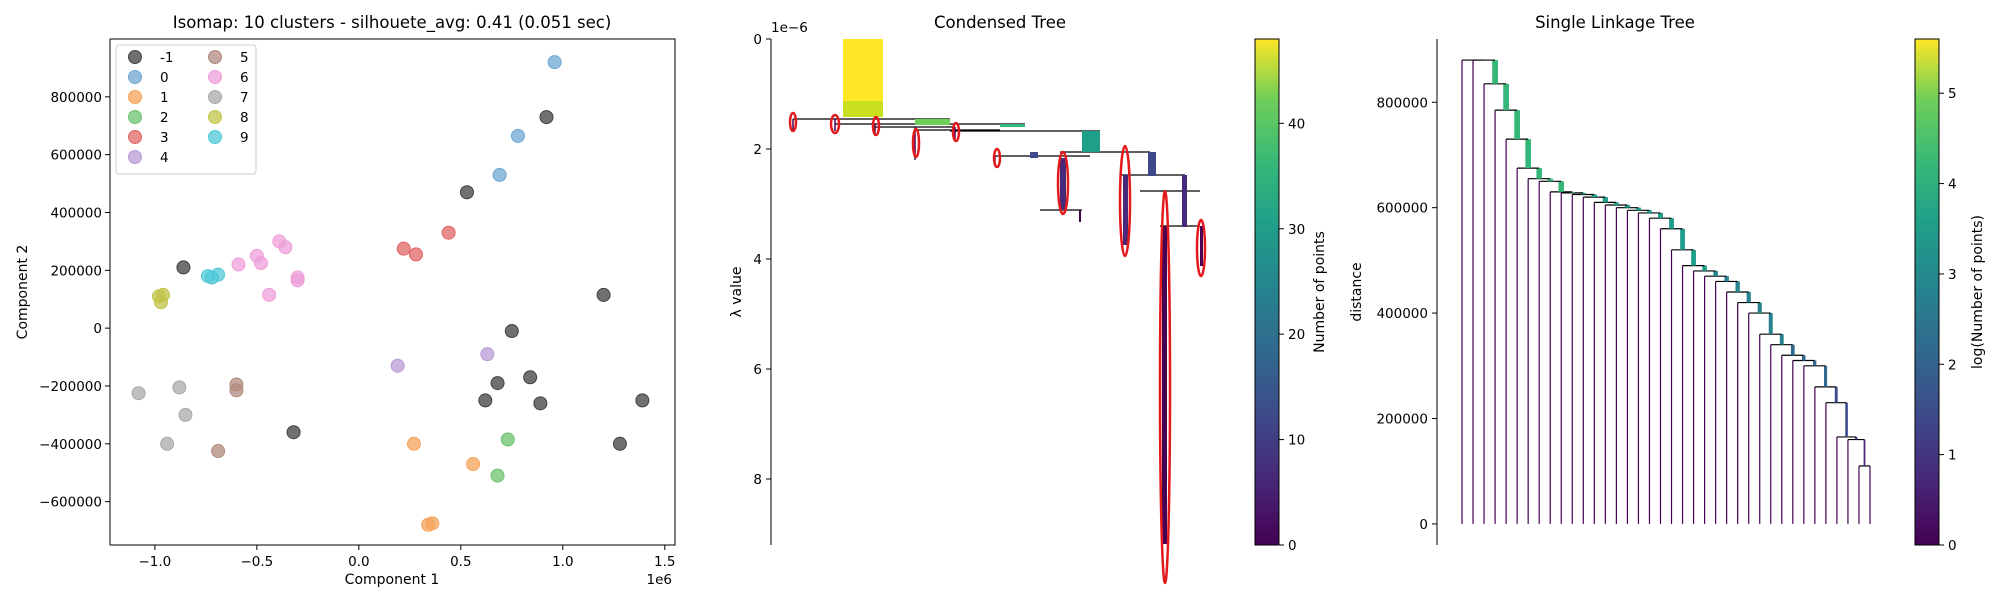 The width and height of the screenshot is (2000, 604). What do you see at coordinates (1978, 292) in the screenshot?
I see `slt-colorbar-label: log(Number of points)` at bounding box center [1978, 292].